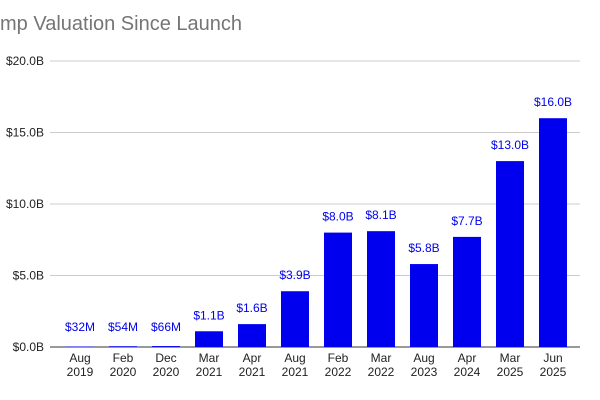  What do you see at coordinates (165, 358) in the screenshot?
I see `x-tick-month: Dec` at bounding box center [165, 358].